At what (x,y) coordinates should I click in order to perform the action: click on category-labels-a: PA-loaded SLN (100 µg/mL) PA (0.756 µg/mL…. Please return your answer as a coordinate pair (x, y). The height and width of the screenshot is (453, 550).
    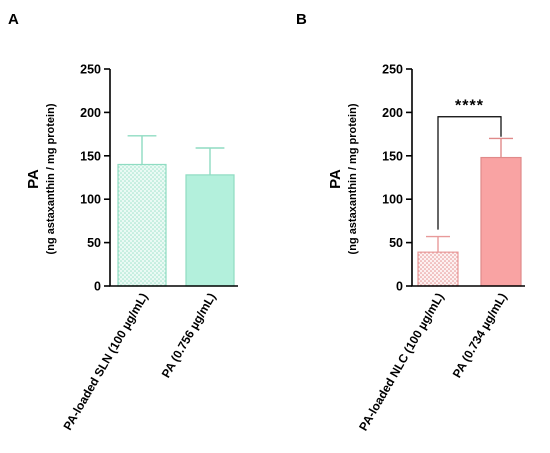
    Looking at the image, I should click on (139, 362).